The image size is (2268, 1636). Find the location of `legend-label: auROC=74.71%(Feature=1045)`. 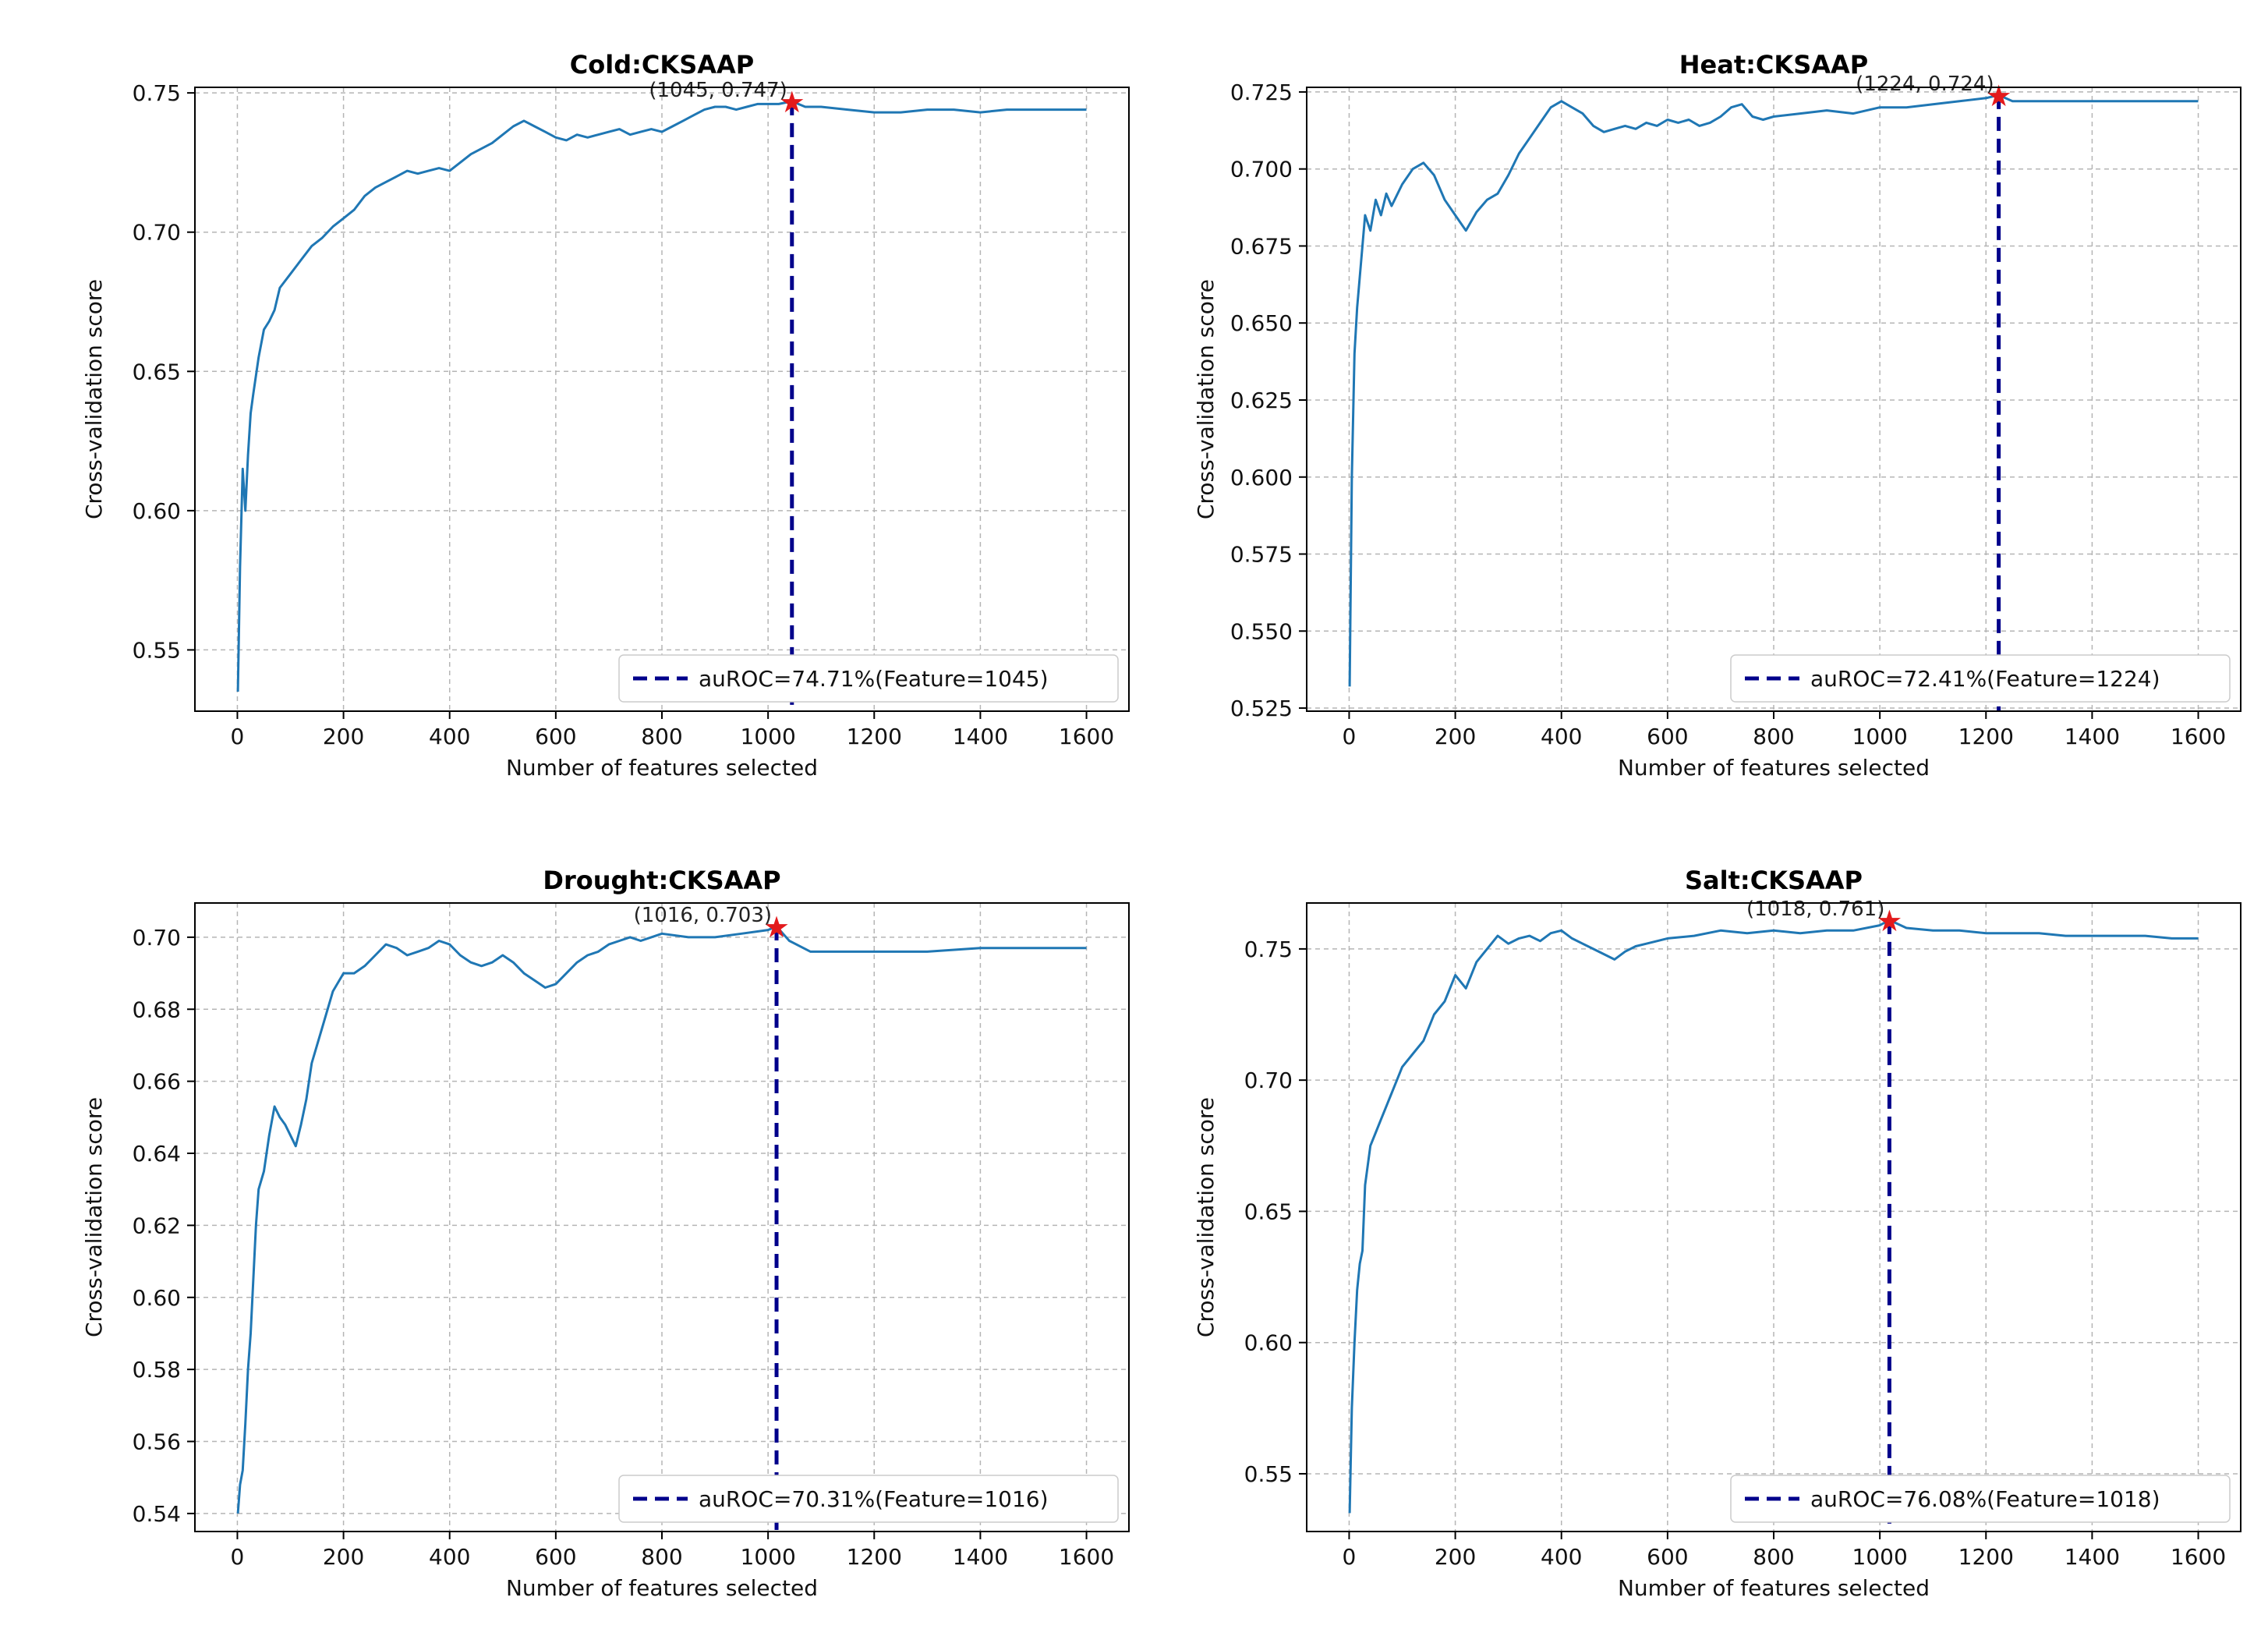

legend-label: auROC=74.71%(Feature=1045) is located at coordinates (874, 679).